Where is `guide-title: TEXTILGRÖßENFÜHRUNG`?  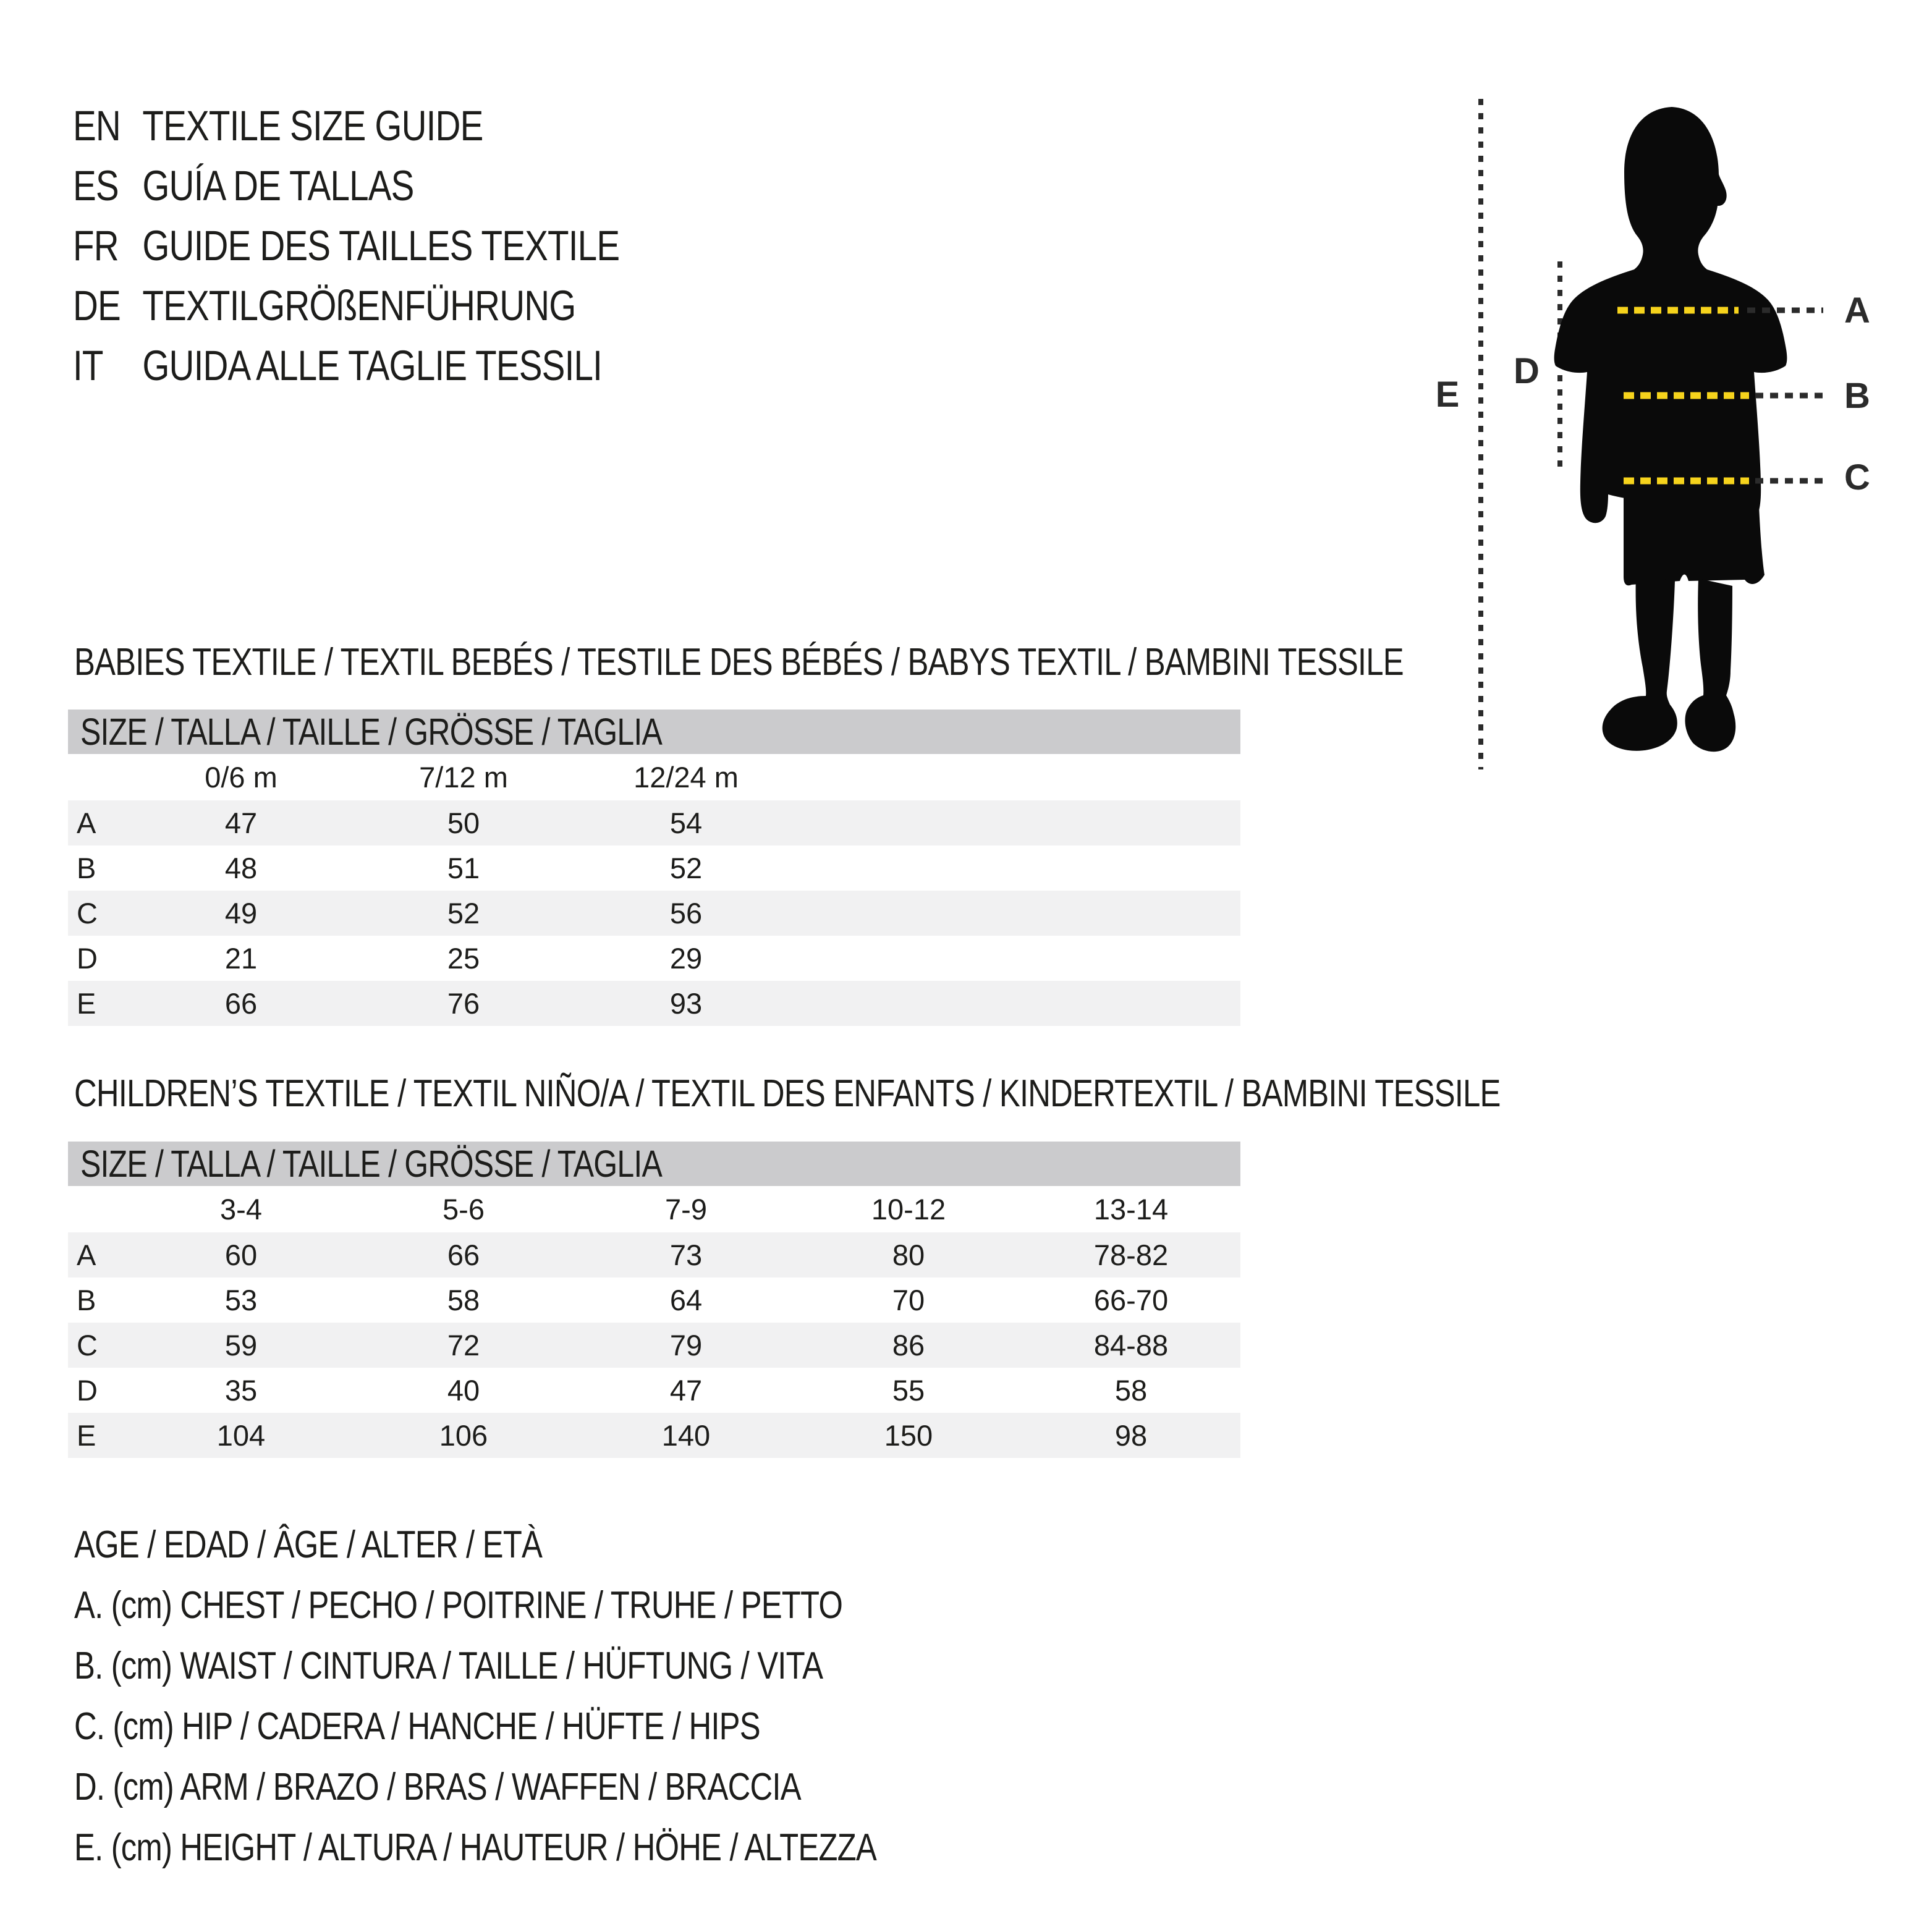
guide-title: TEXTILGRÖßENFÜHRUNG is located at coordinates (359, 305).